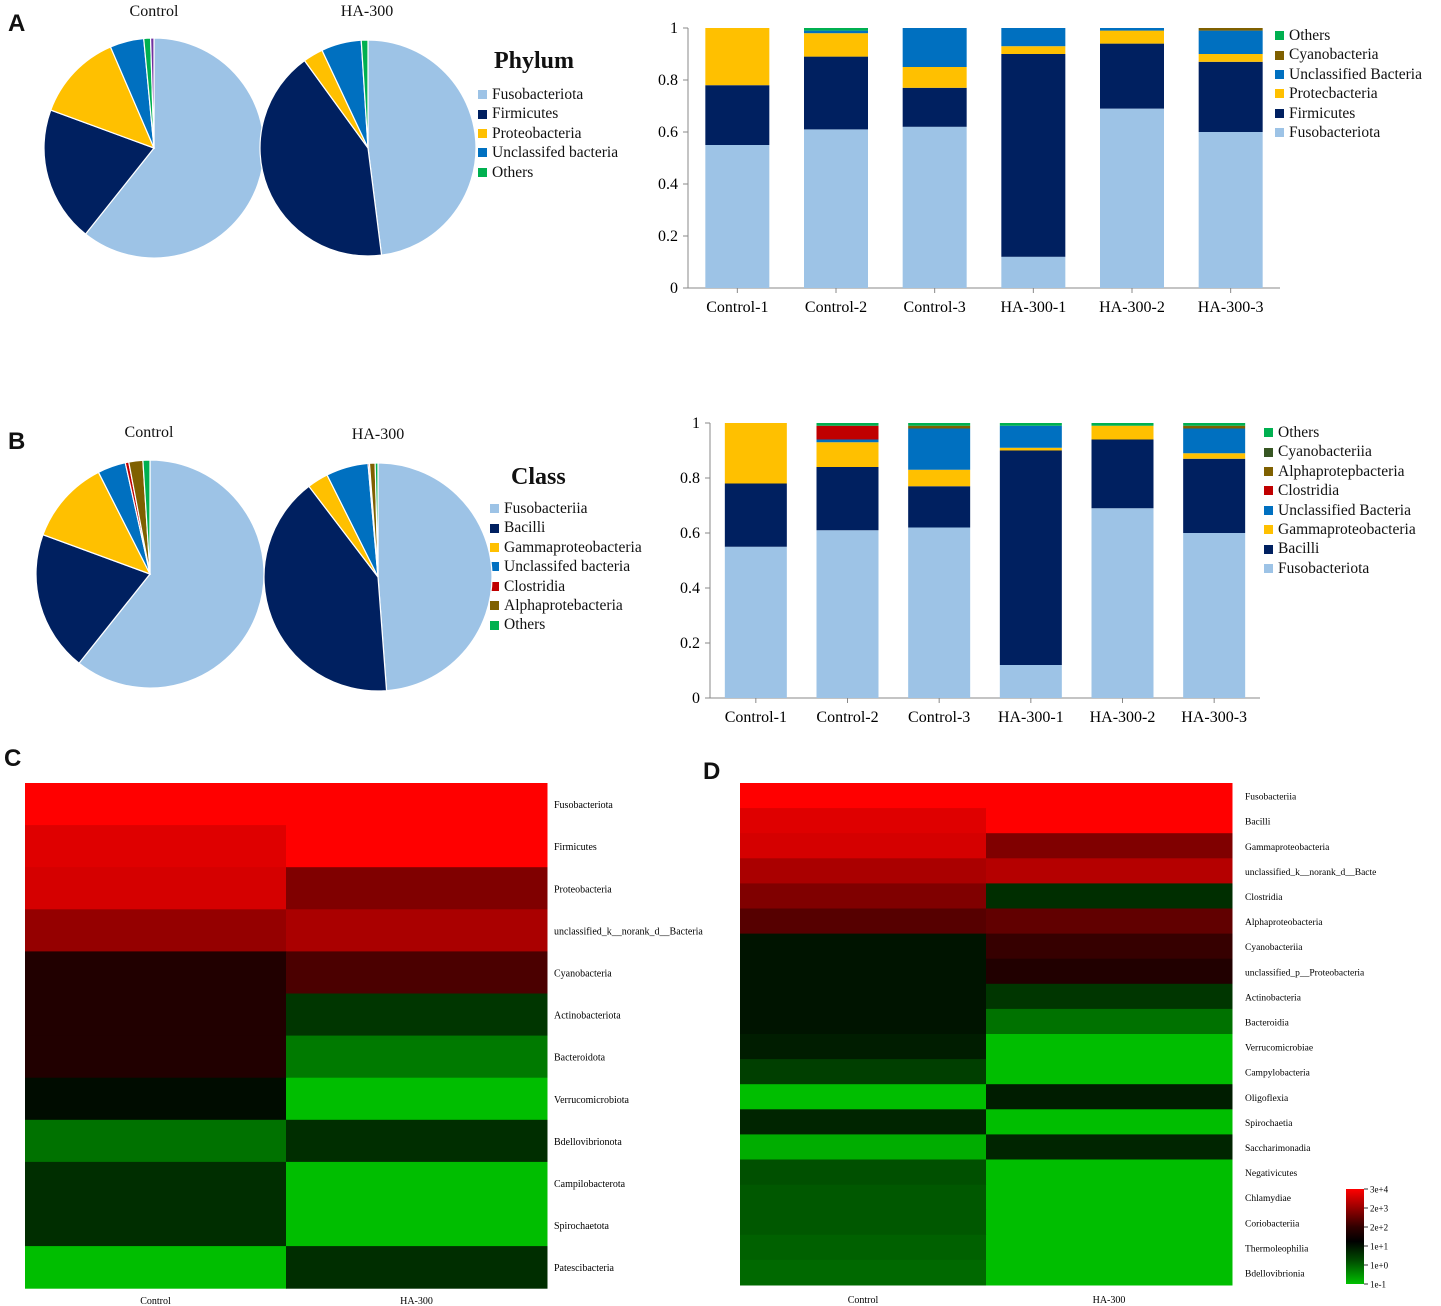 The image size is (1441, 1306). I want to click on legend-label: Fusobacteriia, so click(546, 508).